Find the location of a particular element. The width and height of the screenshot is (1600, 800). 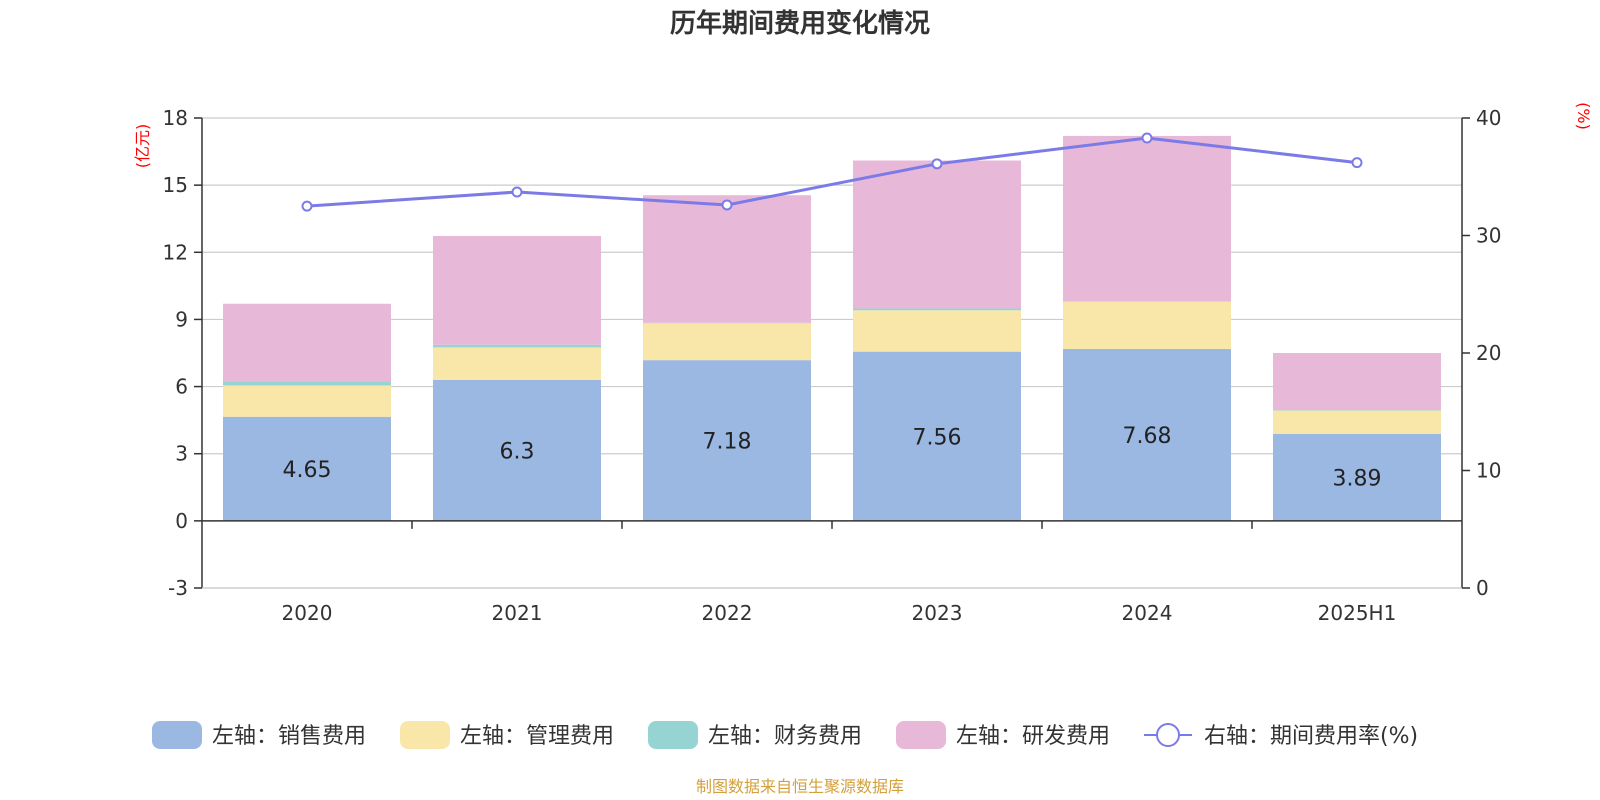

right-axis-tick-label: 0 is located at coordinates (1482, 588).